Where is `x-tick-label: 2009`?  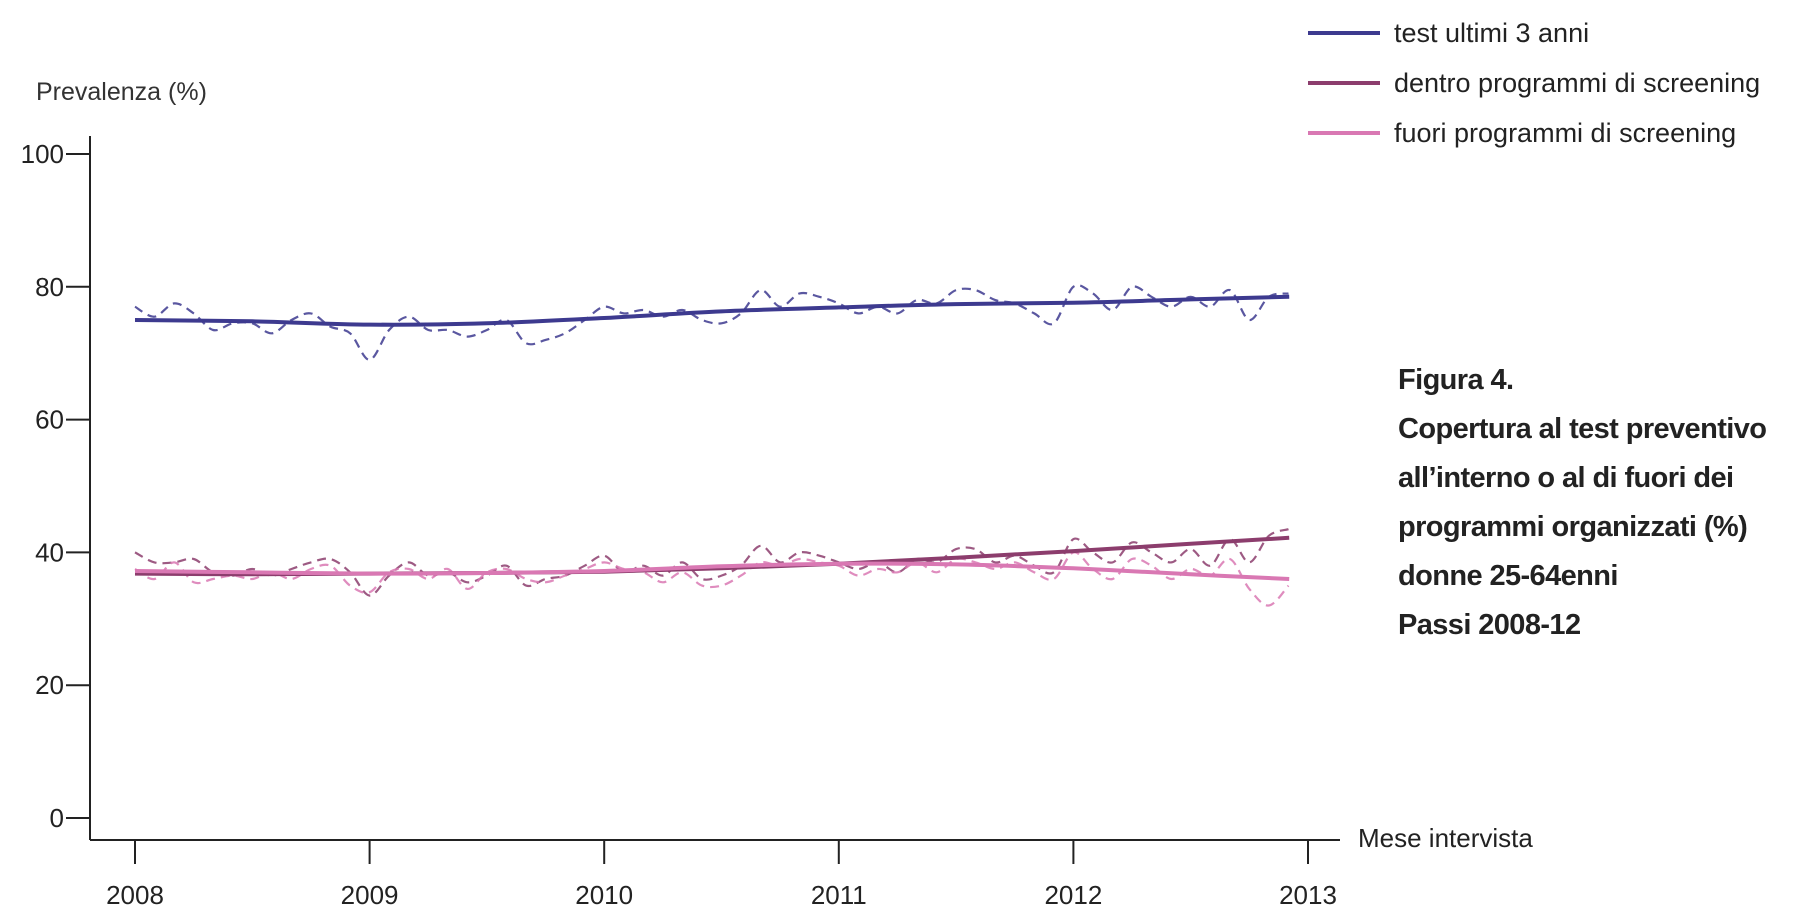 x-tick-label: 2009 is located at coordinates (370, 895).